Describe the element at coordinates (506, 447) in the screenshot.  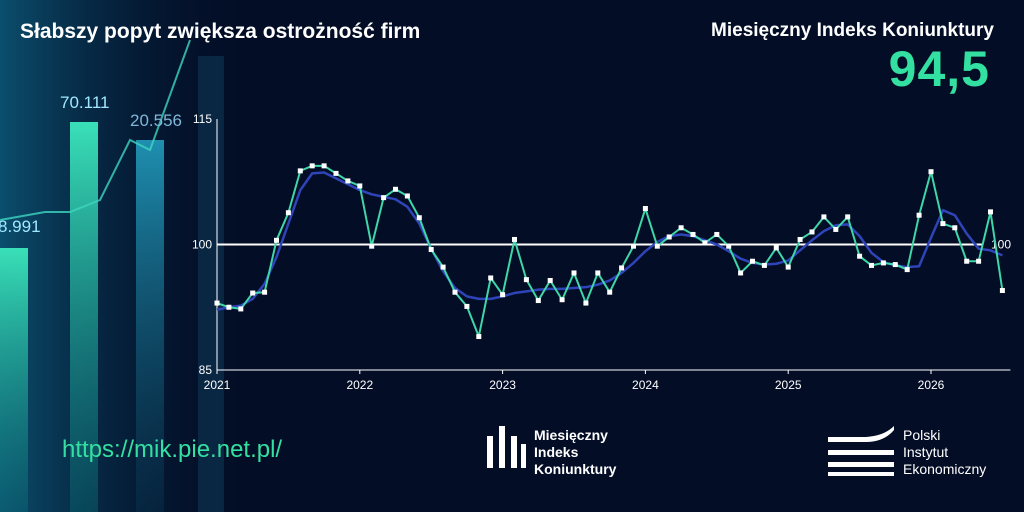
I see `mik-logo-icon` at that location.